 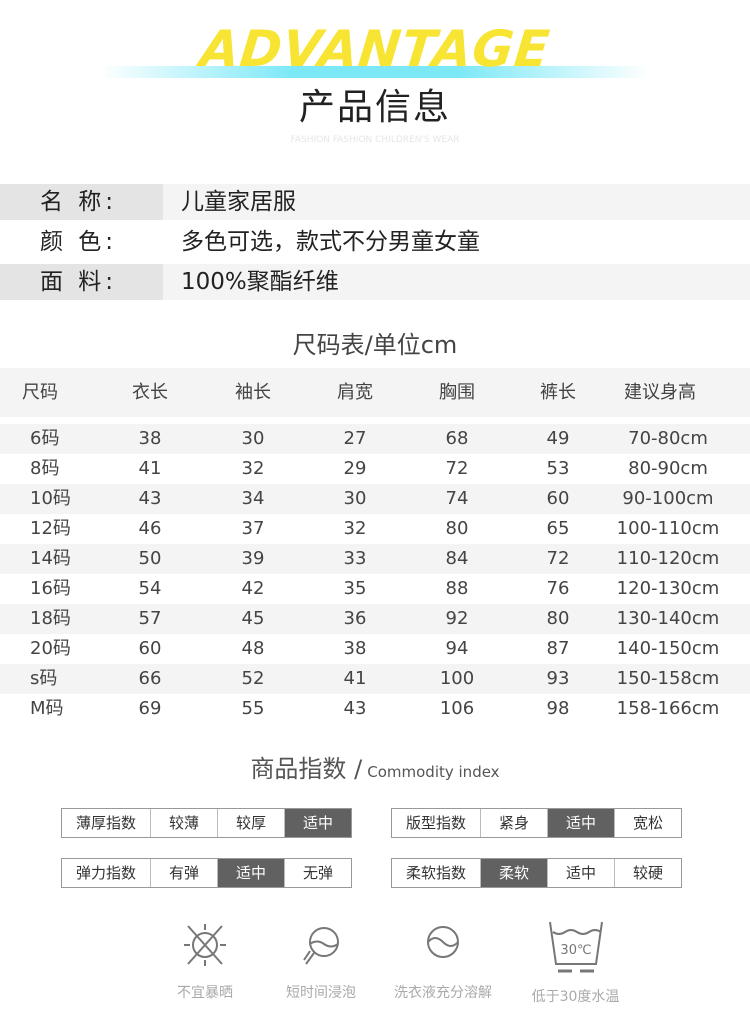 What do you see at coordinates (253, 708) in the screenshot?
I see `table-cell: 55` at bounding box center [253, 708].